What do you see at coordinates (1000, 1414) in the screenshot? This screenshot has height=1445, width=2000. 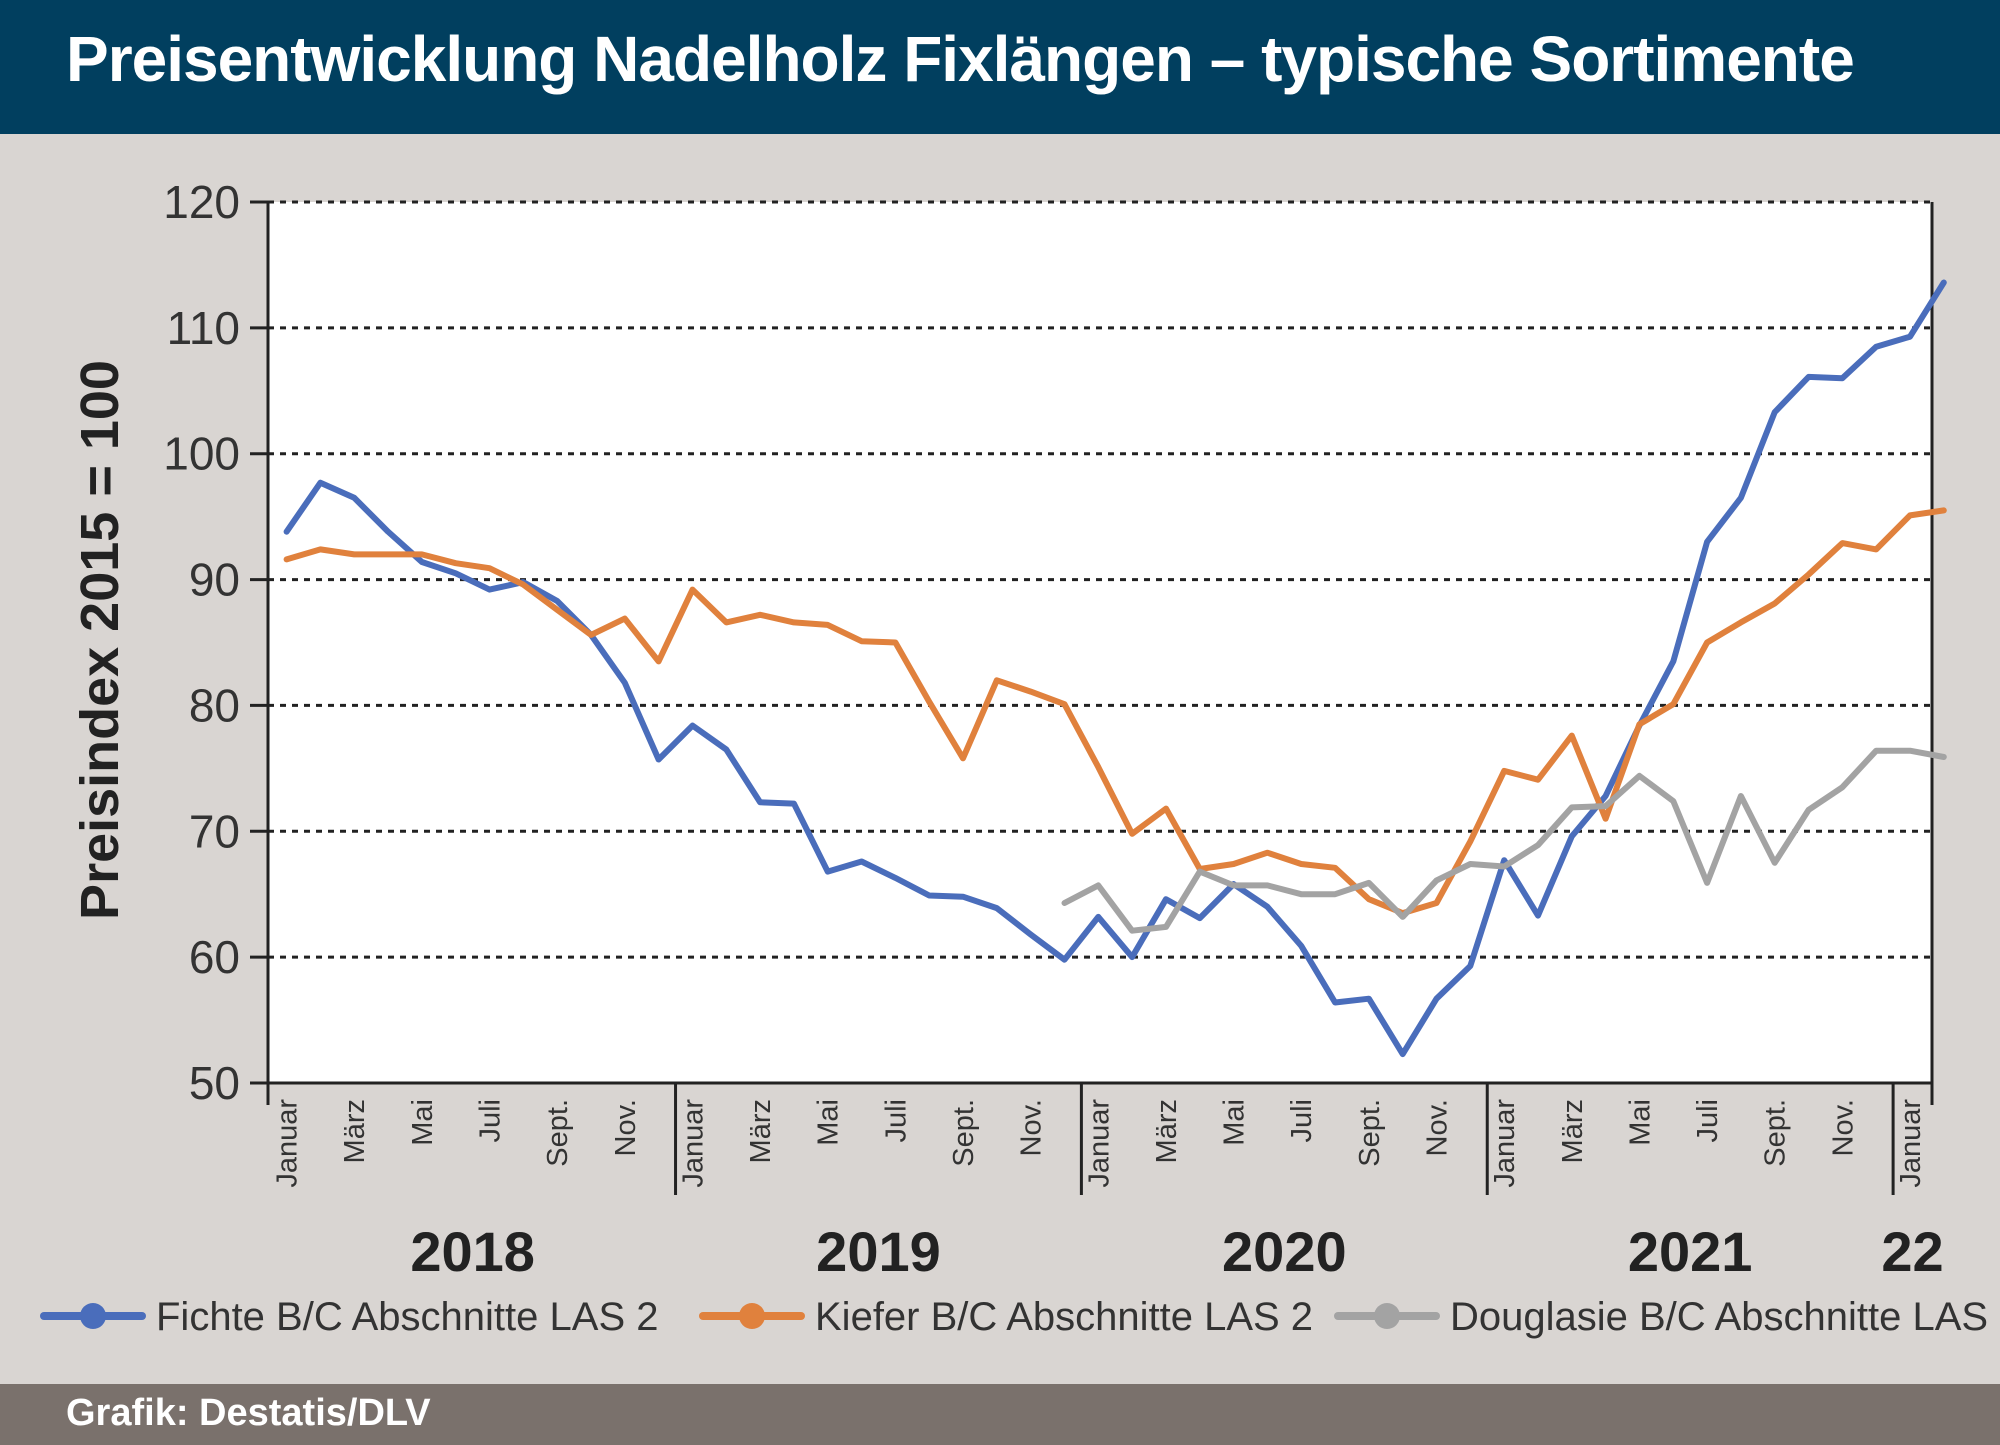 I see `footer-bar: Grafik: Destatis/DLV` at bounding box center [1000, 1414].